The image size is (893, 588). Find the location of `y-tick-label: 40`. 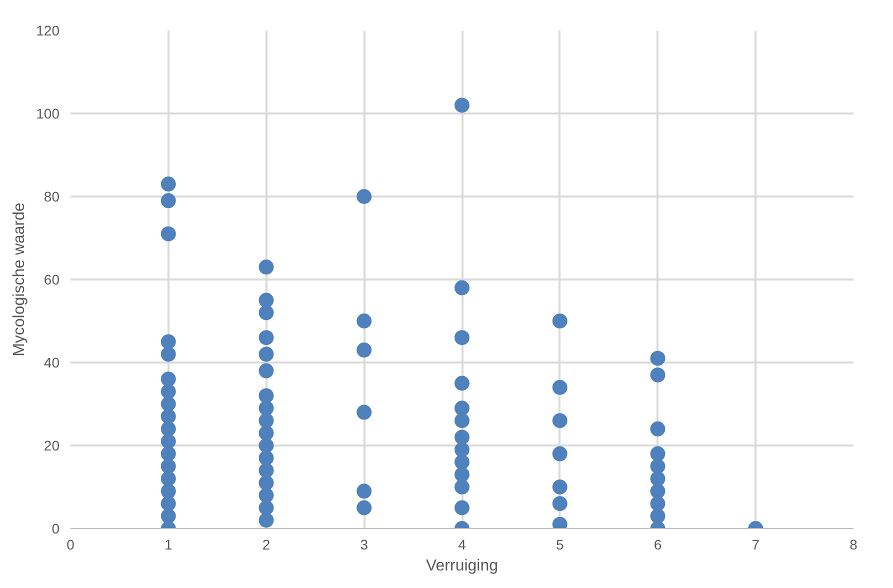

y-tick-label: 40 is located at coordinates (52, 362).